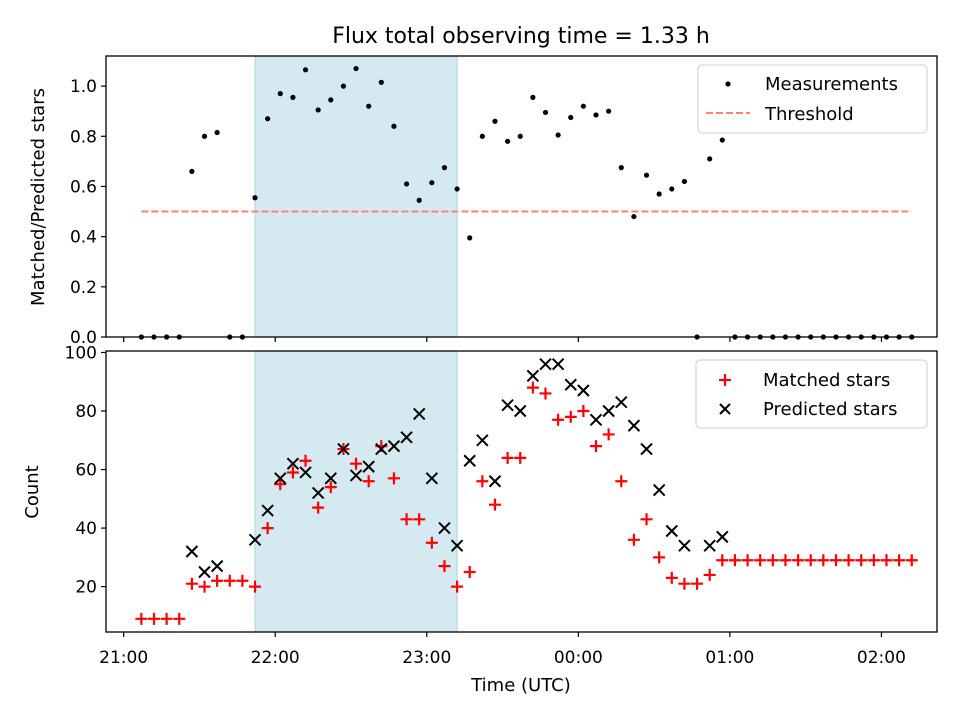  I want to click on y-tick-label: 100, so click(81, 353).